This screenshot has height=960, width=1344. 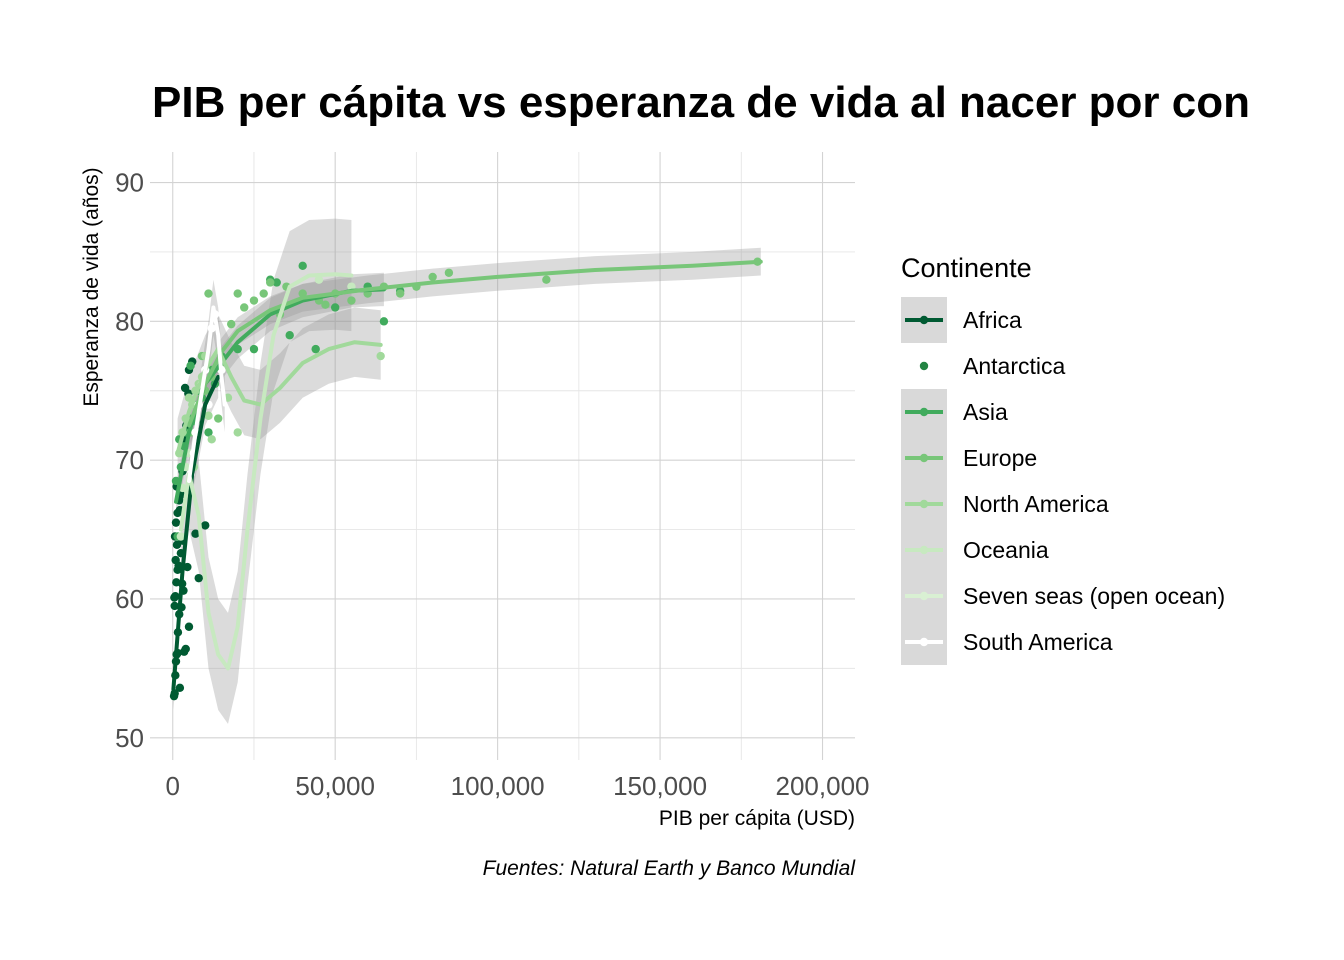 I want to click on y-tick-label: 90, so click(x=129, y=183).